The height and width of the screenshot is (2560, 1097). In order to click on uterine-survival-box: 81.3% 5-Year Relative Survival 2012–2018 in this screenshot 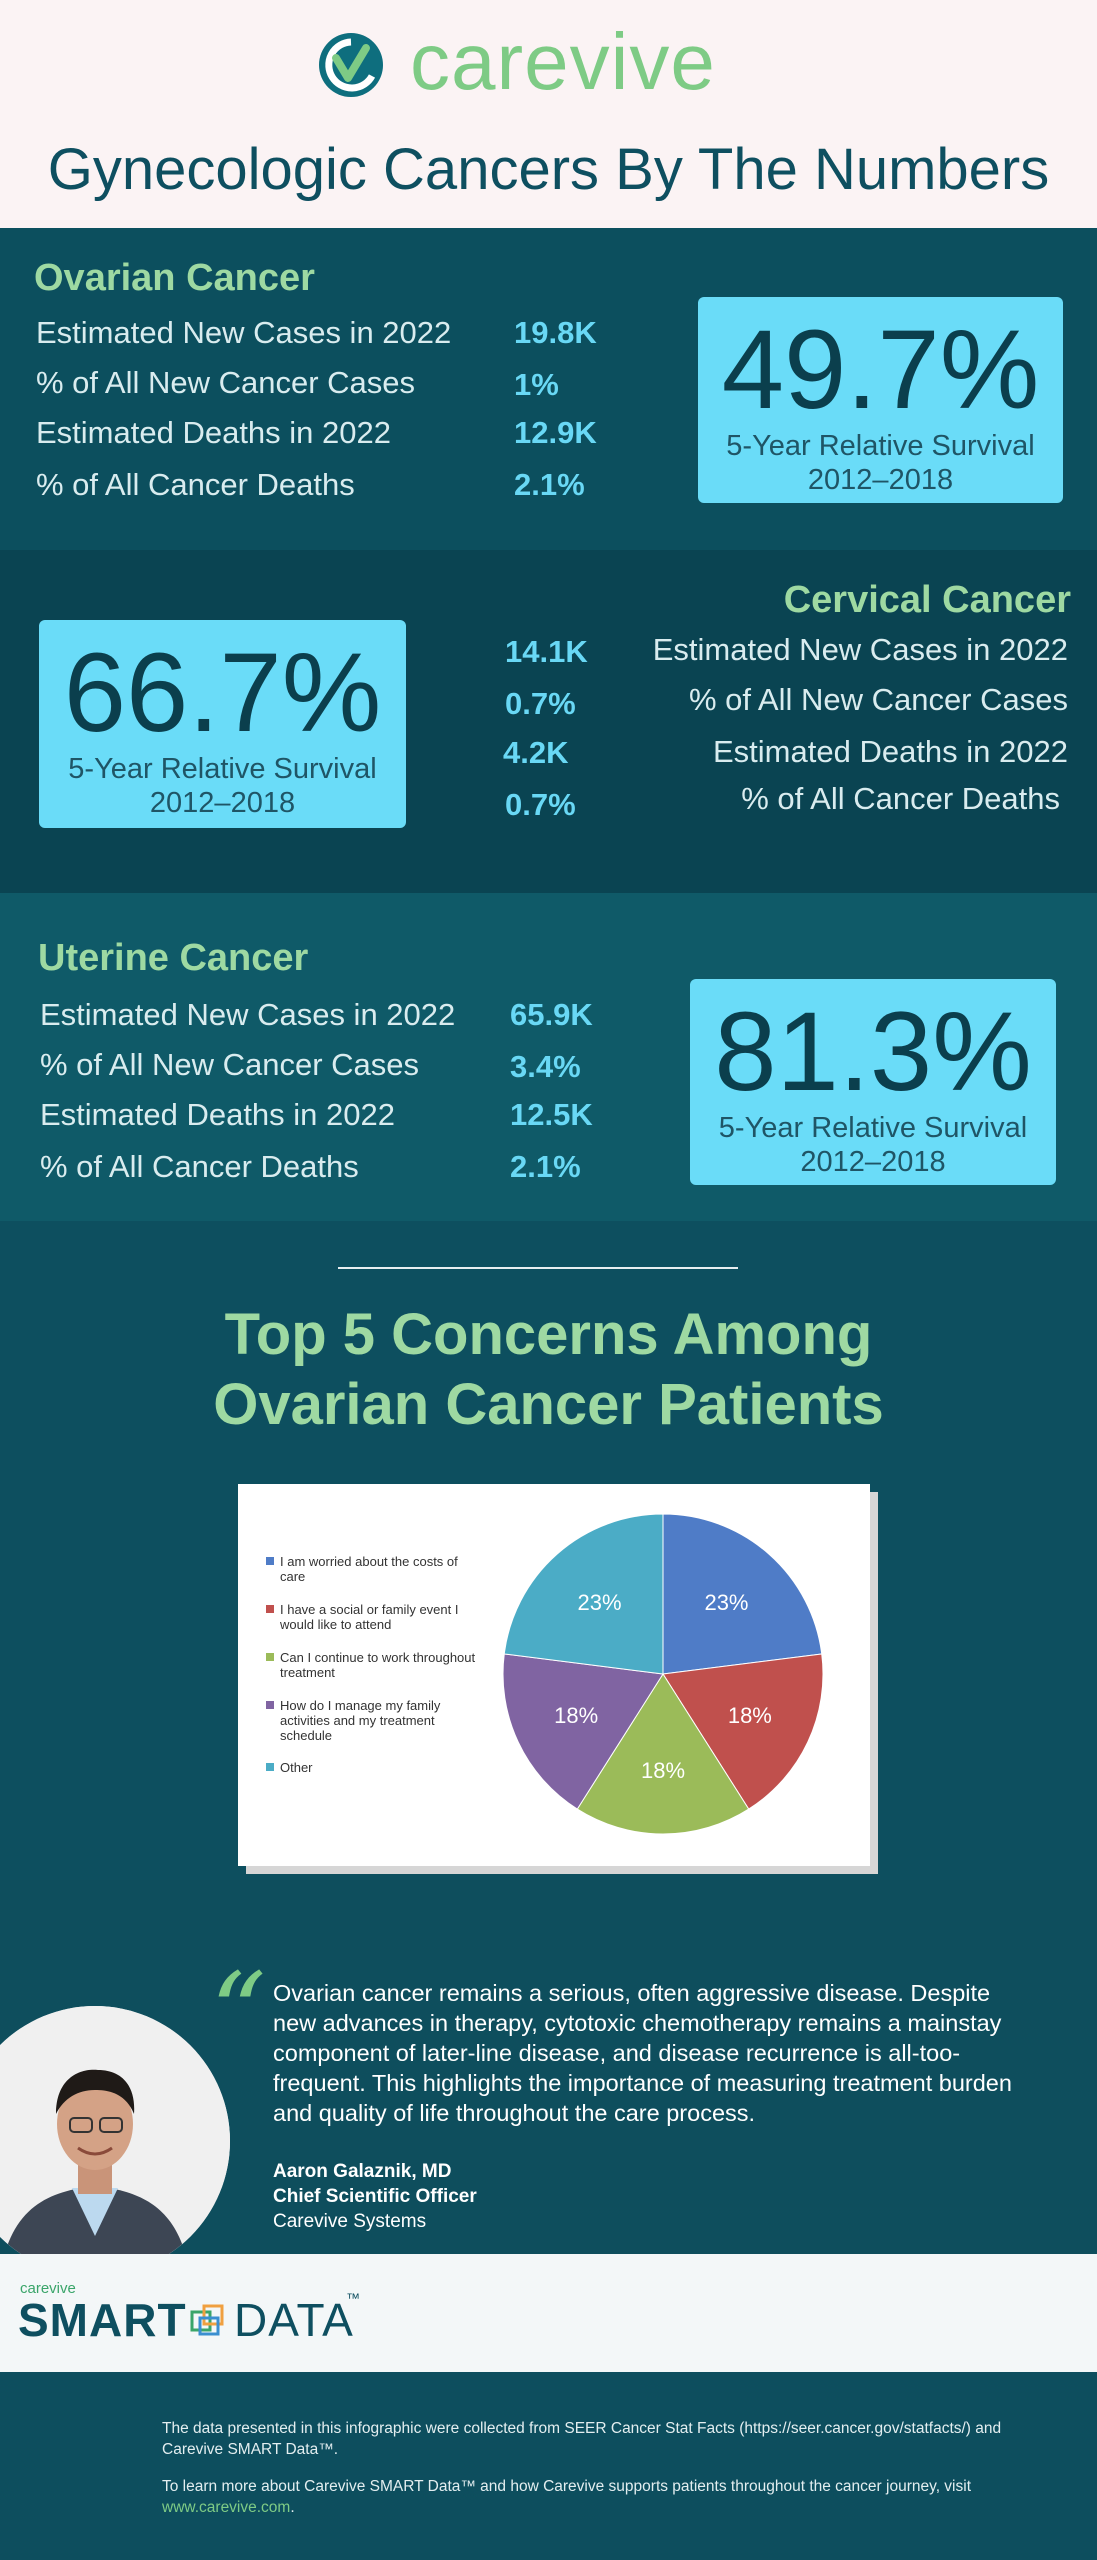, I will do `click(873, 1082)`.